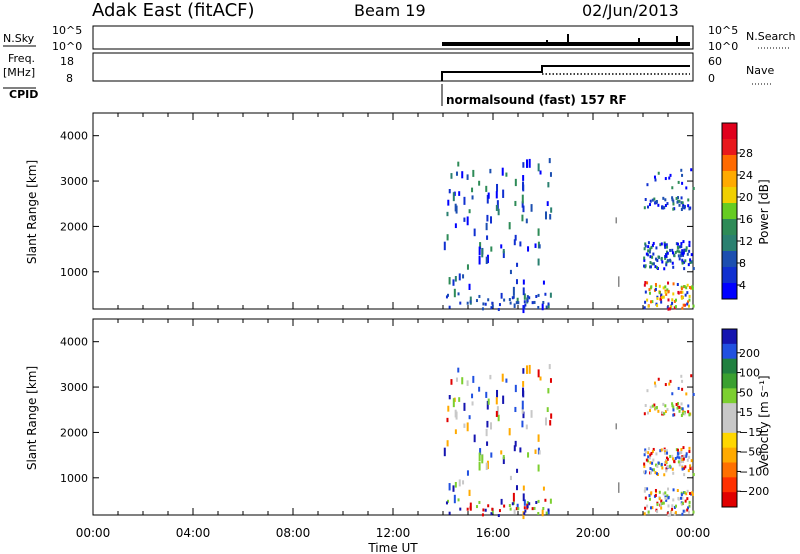  What do you see at coordinates (630, 10) in the screenshot?
I see `date-title: 02/Jun/2013` at bounding box center [630, 10].